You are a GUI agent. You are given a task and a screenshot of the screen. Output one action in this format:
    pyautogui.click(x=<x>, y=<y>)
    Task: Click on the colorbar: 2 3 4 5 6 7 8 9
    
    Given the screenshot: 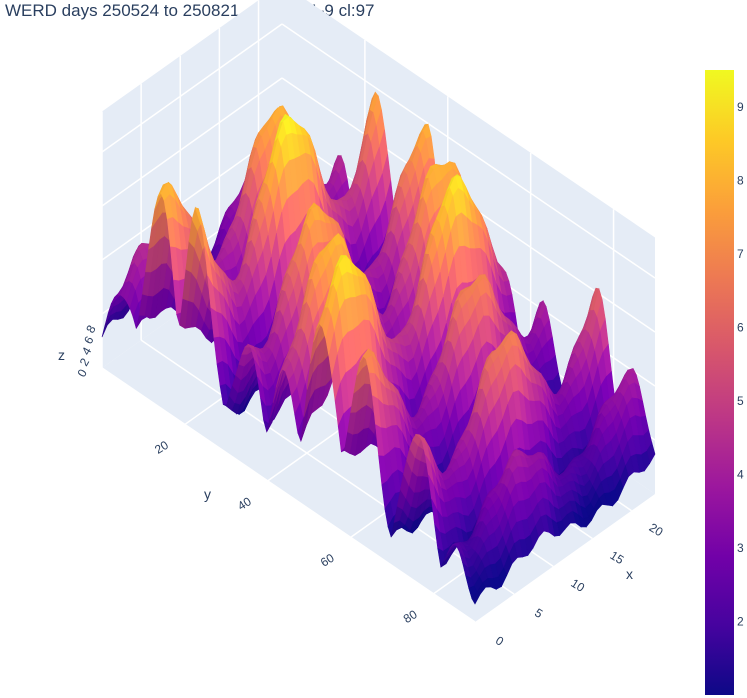 What is the action you would take?
    pyautogui.click(x=724, y=382)
    